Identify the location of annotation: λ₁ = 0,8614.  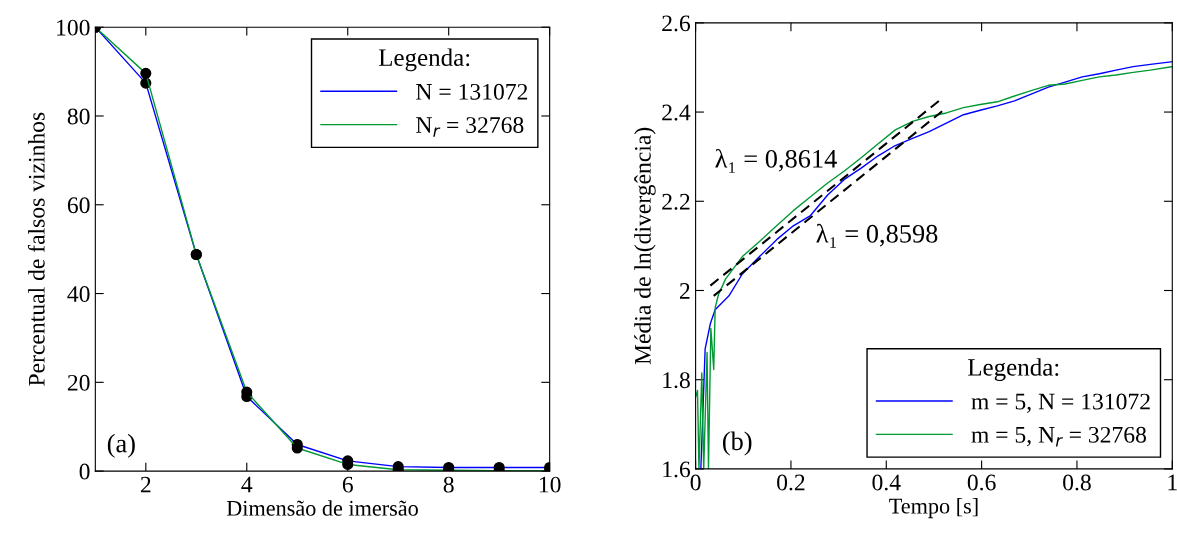
(776, 160).